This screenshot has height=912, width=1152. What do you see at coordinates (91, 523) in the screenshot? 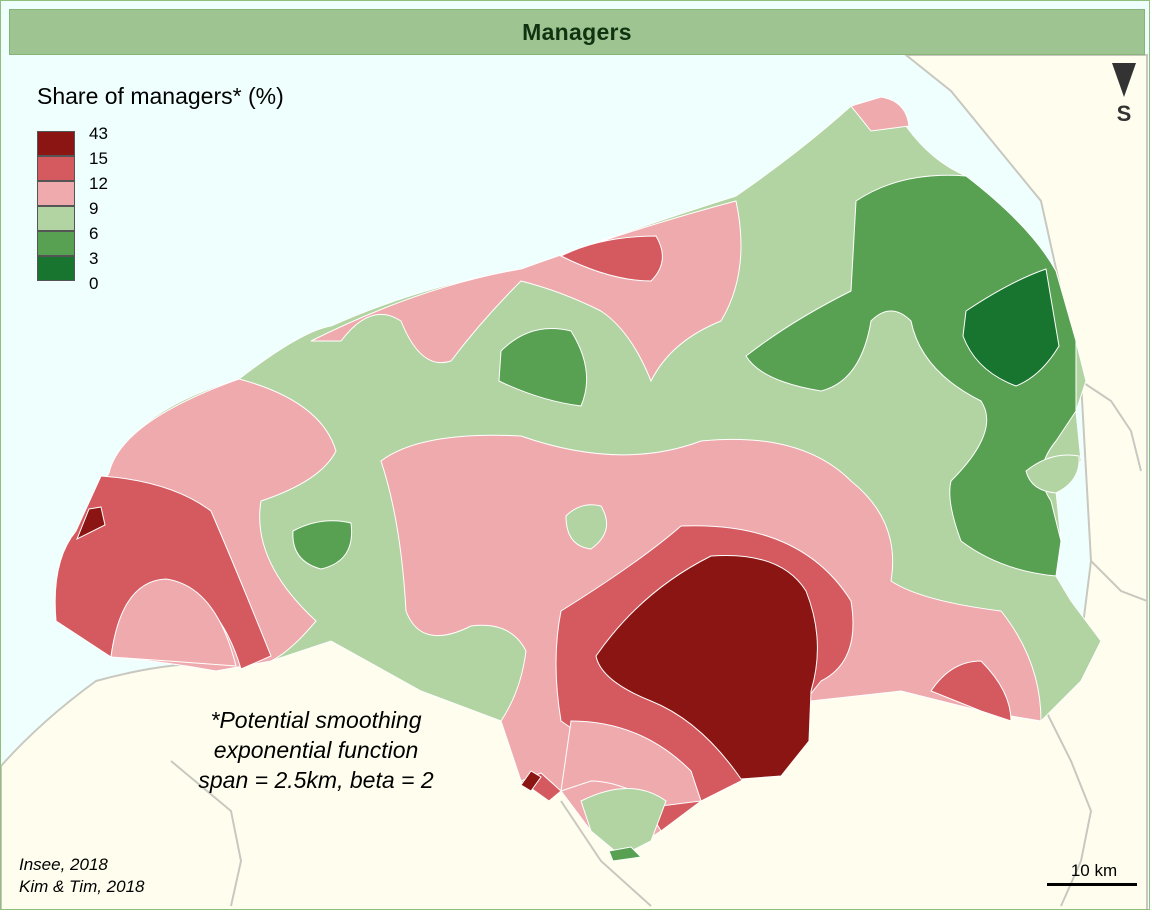
I see `zone-darkred-west` at bounding box center [91, 523].